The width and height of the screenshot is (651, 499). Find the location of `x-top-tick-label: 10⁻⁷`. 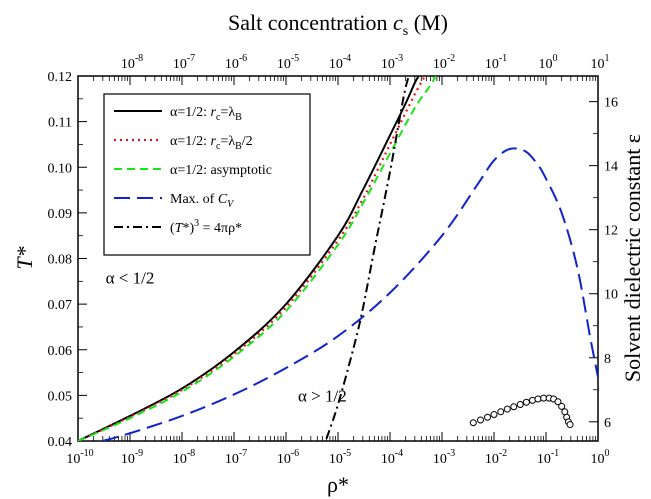

x-top-tick-label: 10⁻⁷ is located at coordinates (184, 62).